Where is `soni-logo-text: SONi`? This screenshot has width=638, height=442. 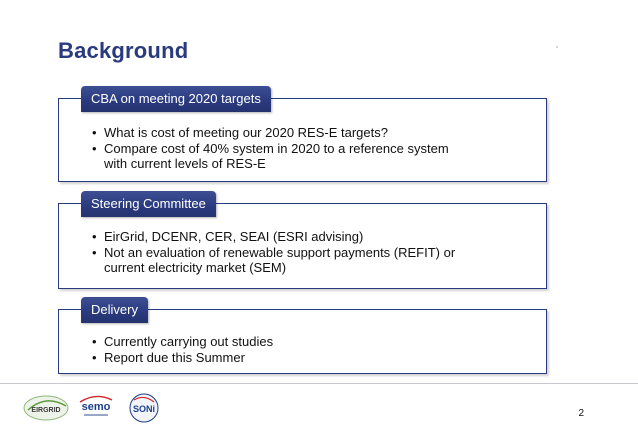 soni-logo-text: SONi is located at coordinates (144, 409).